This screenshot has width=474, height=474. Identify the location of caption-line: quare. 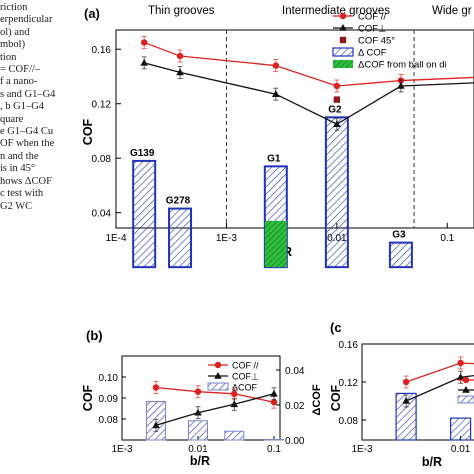
(12, 119).